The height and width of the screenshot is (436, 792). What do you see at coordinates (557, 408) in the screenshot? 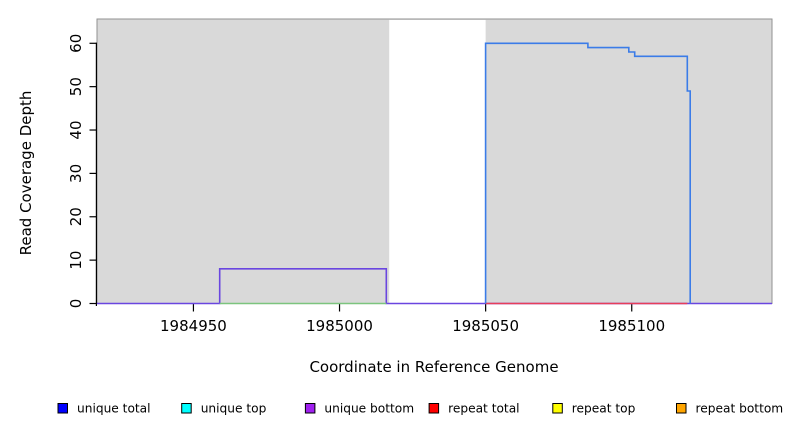
I see `legend-swatch-repeat-top` at bounding box center [557, 408].